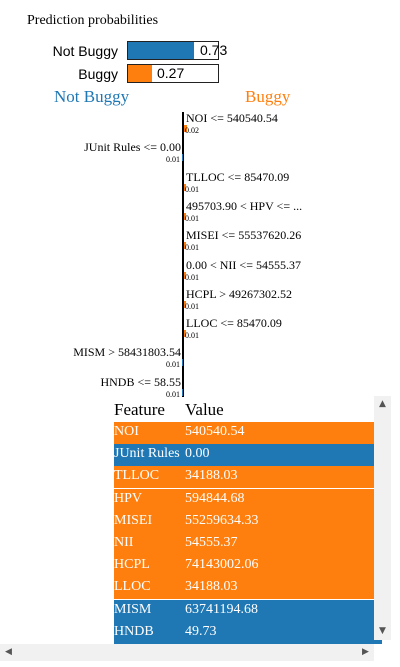  What do you see at coordinates (132, 587) in the screenshot?
I see `table-cell-feature: LLOC` at bounding box center [132, 587].